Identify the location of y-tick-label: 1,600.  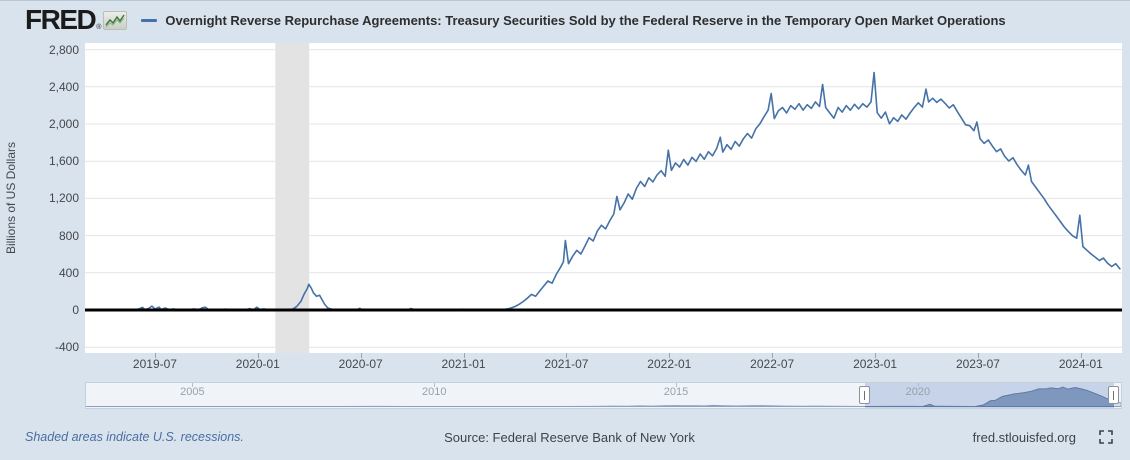
(63, 161).